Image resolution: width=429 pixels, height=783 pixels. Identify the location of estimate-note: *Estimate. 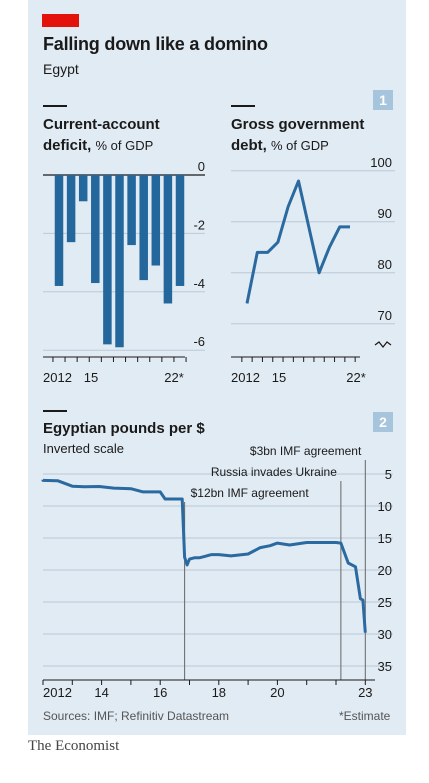
(365, 716).